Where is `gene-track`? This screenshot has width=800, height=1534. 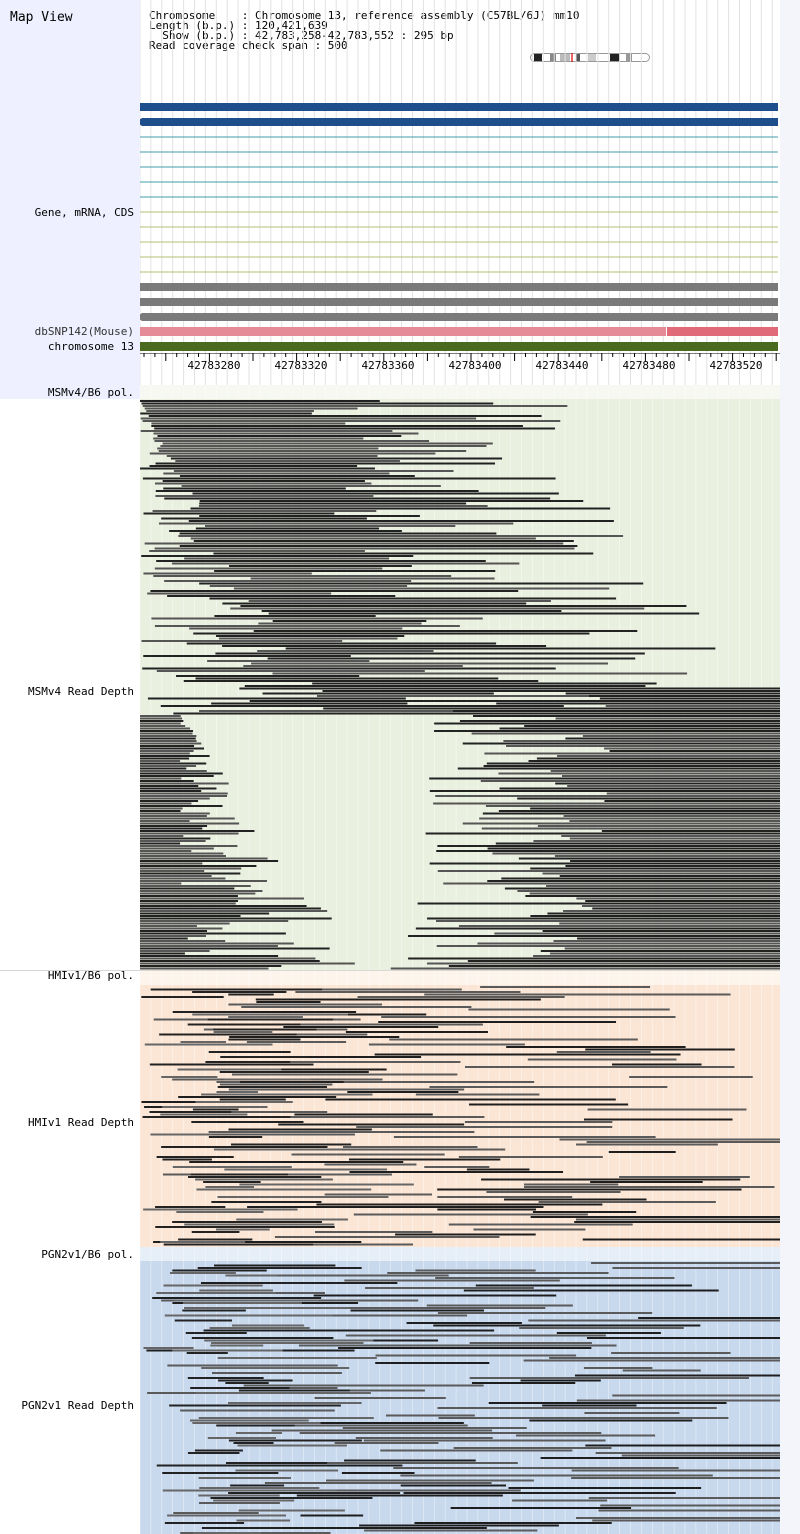
gene-track is located at coordinates (459, 213).